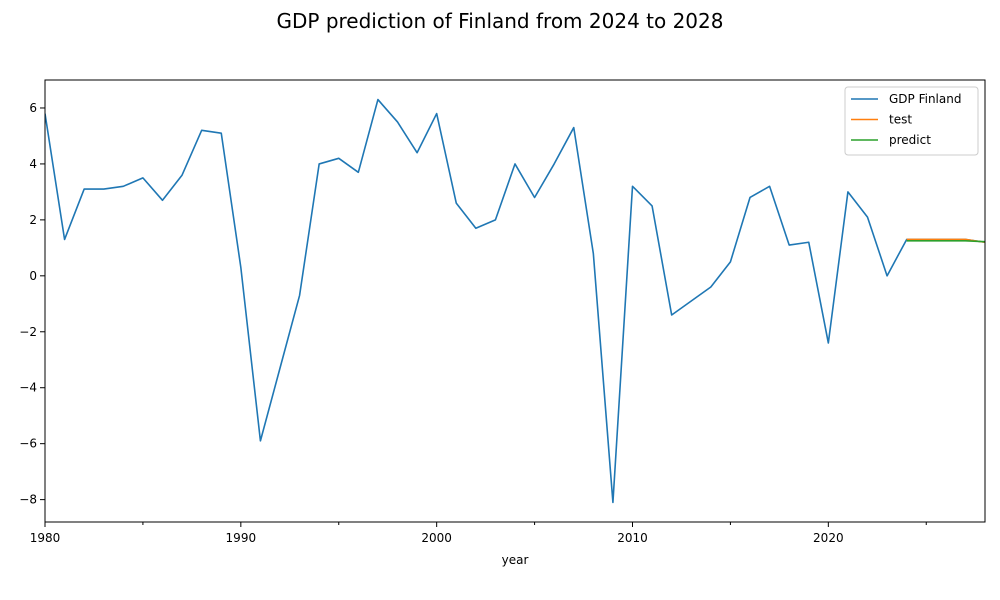 This screenshot has height=600, width=1000. Describe the element at coordinates (28, 332) in the screenshot. I see `y-tick-label: −2` at that location.